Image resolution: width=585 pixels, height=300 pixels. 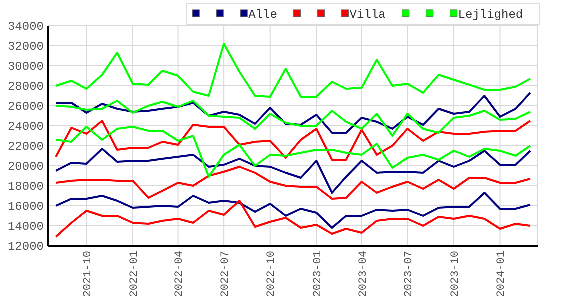 What do you see at coordinates (26, 227) in the screenshot?
I see `y-tick-label: 14000` at bounding box center [26, 227].